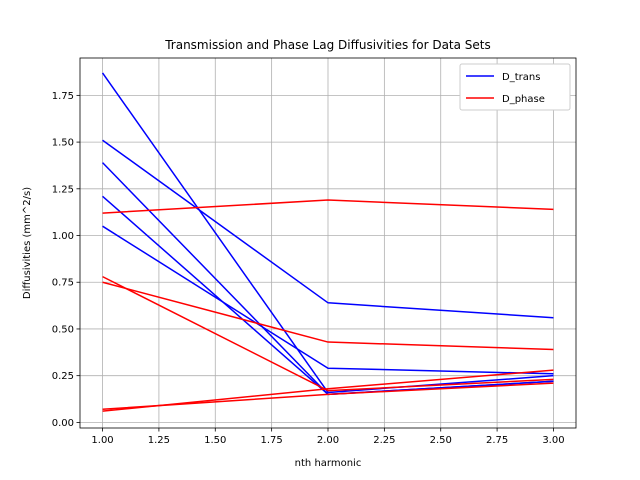  Describe the element at coordinates (497, 440) in the screenshot. I see `x-tick-label: 2.75` at that location.